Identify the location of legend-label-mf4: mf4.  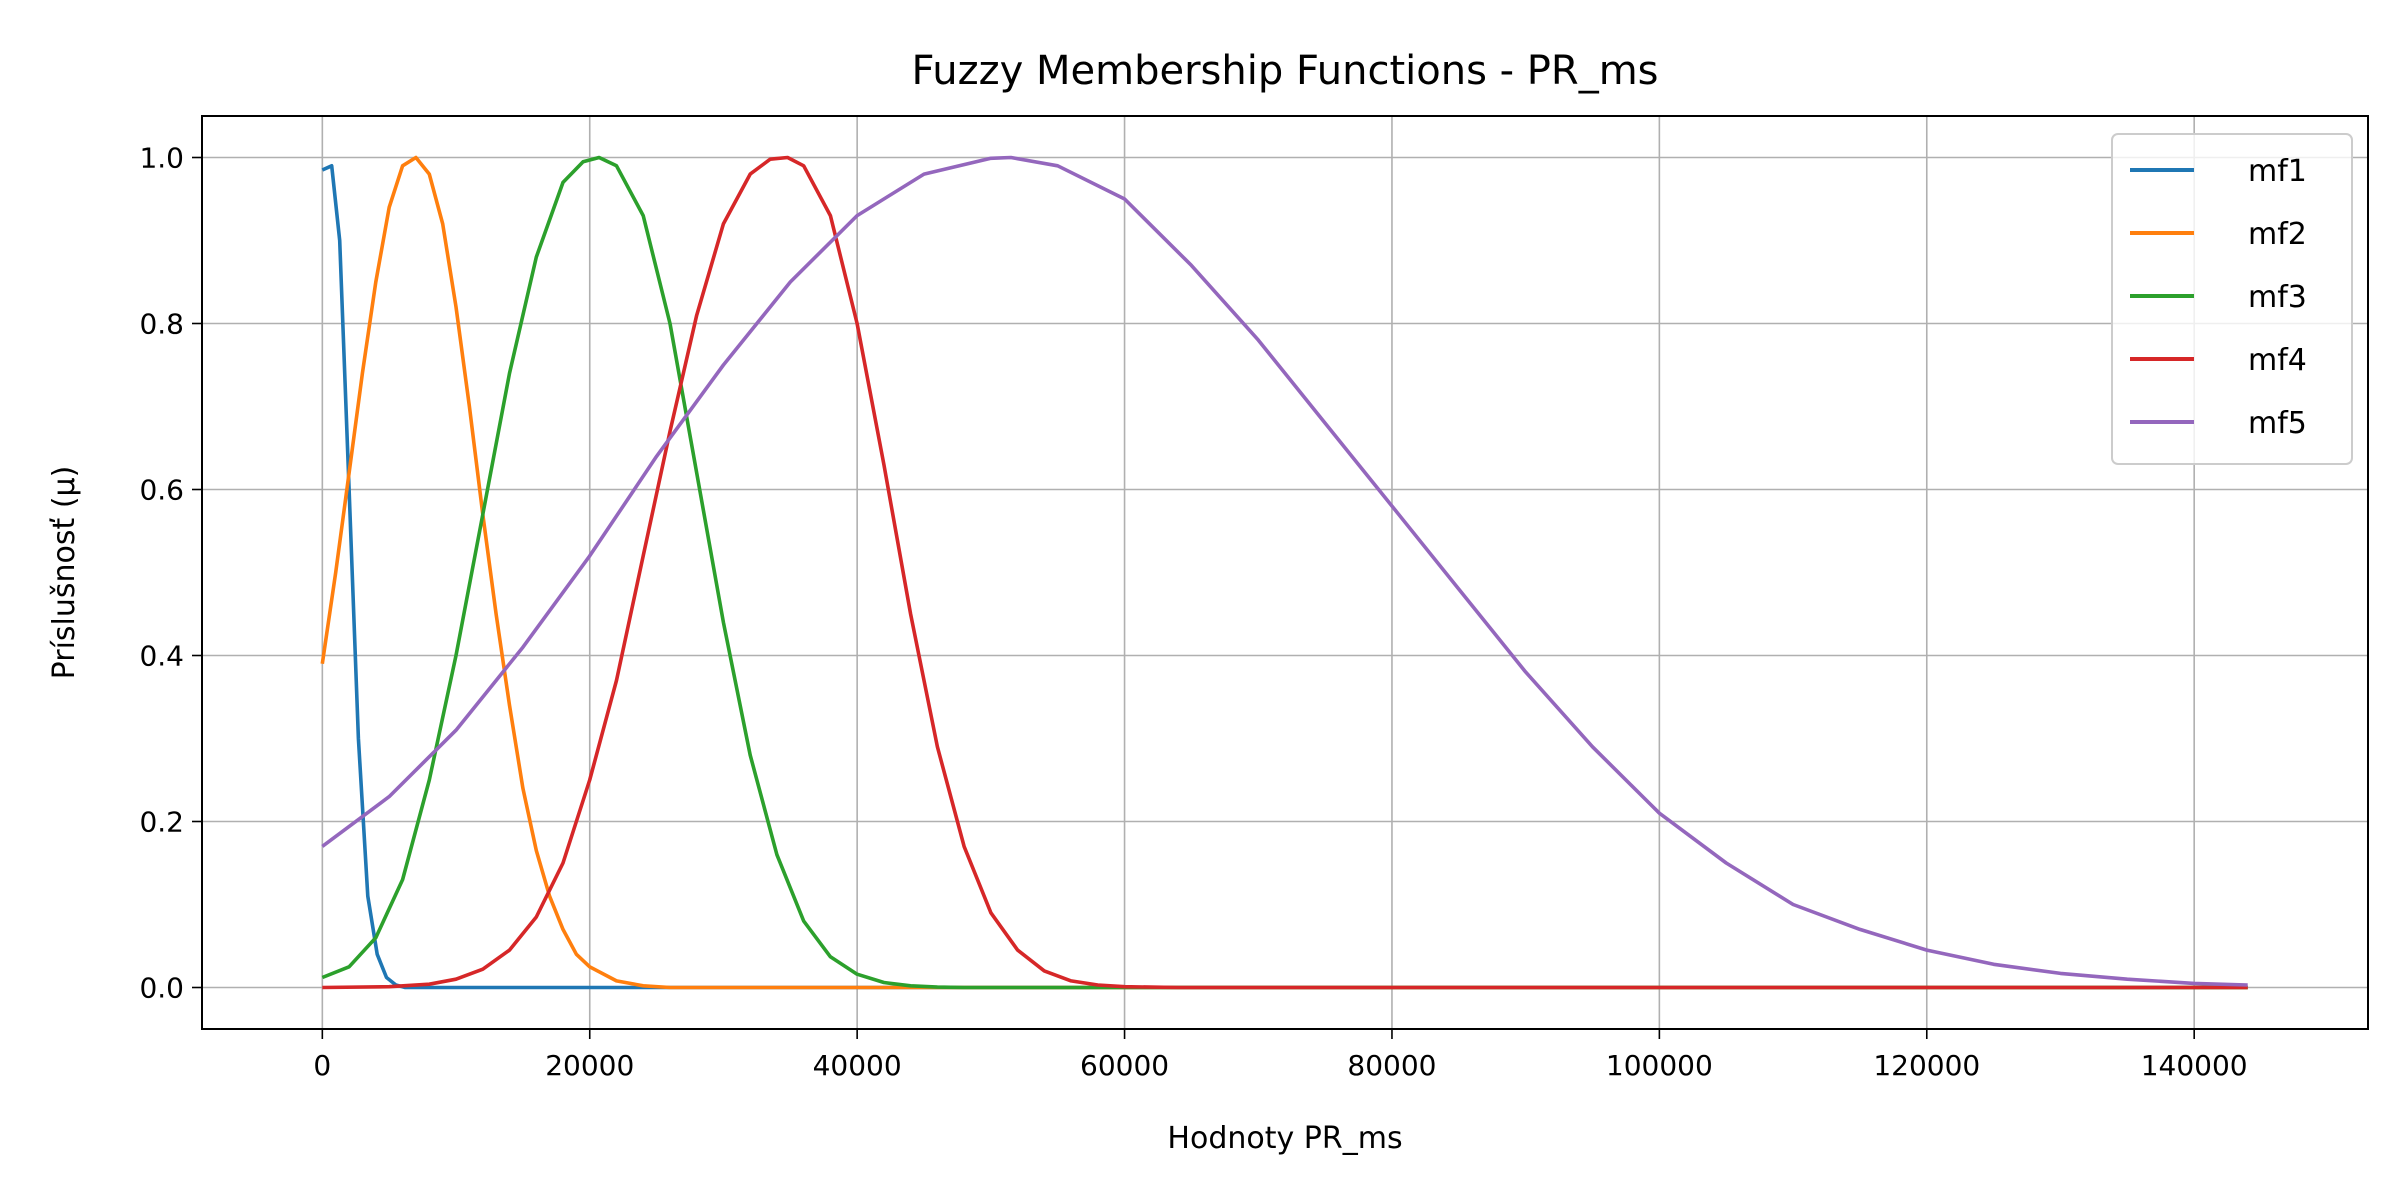
(2277, 360).